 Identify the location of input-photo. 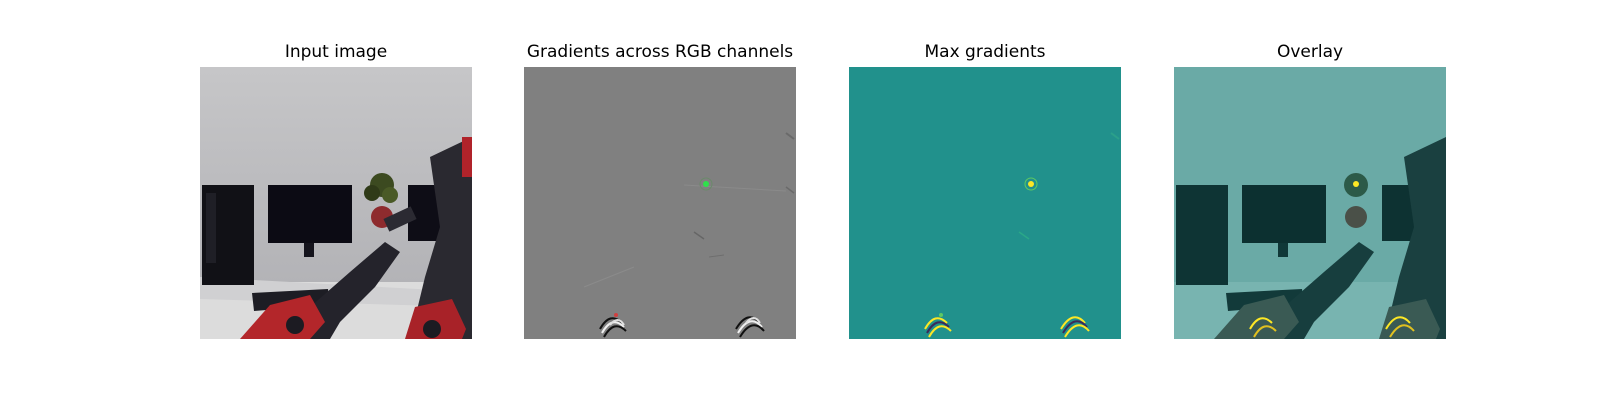
(336, 203).